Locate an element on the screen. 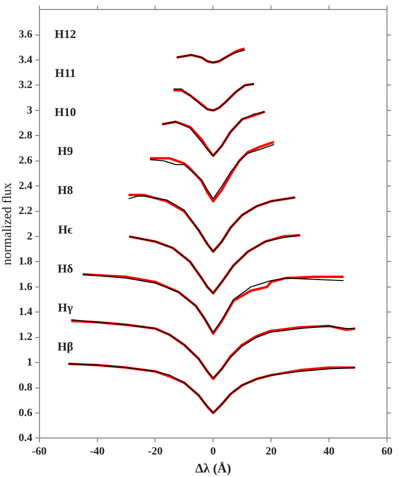 Image resolution: width=399 pixels, height=477 pixels. x-axis-title: Δλ (Å) is located at coordinates (213, 468).